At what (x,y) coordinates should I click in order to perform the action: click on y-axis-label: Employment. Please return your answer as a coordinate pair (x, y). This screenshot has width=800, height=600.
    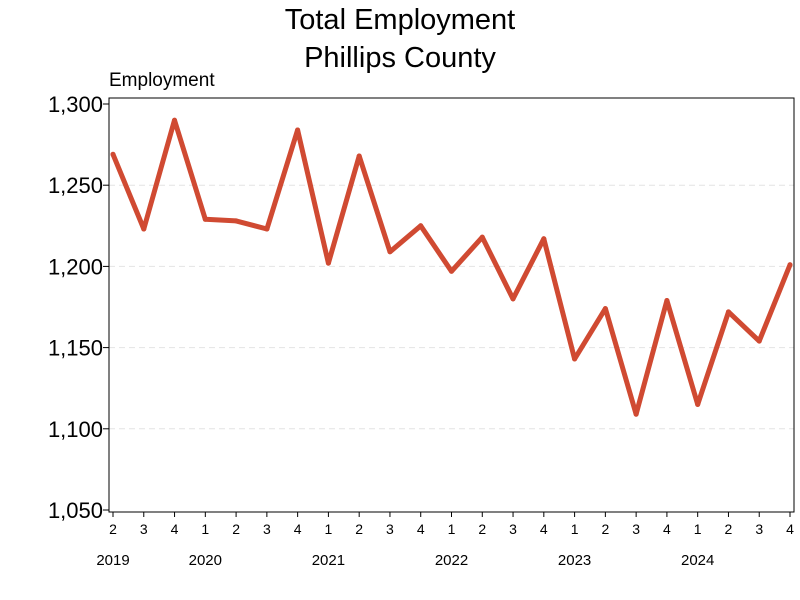
    Looking at the image, I should click on (162, 80).